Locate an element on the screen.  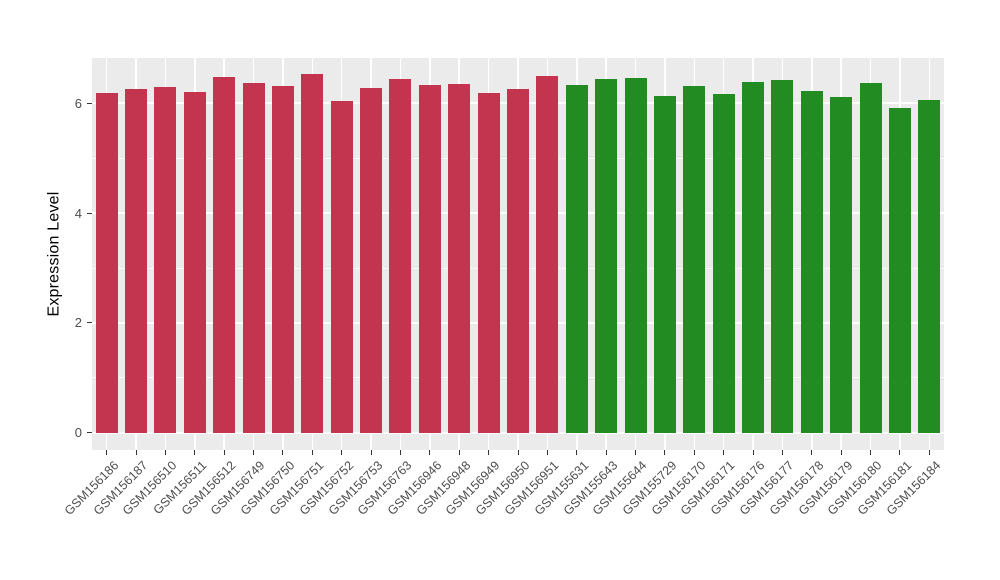
bar-GSM156949 is located at coordinates (488, 263).